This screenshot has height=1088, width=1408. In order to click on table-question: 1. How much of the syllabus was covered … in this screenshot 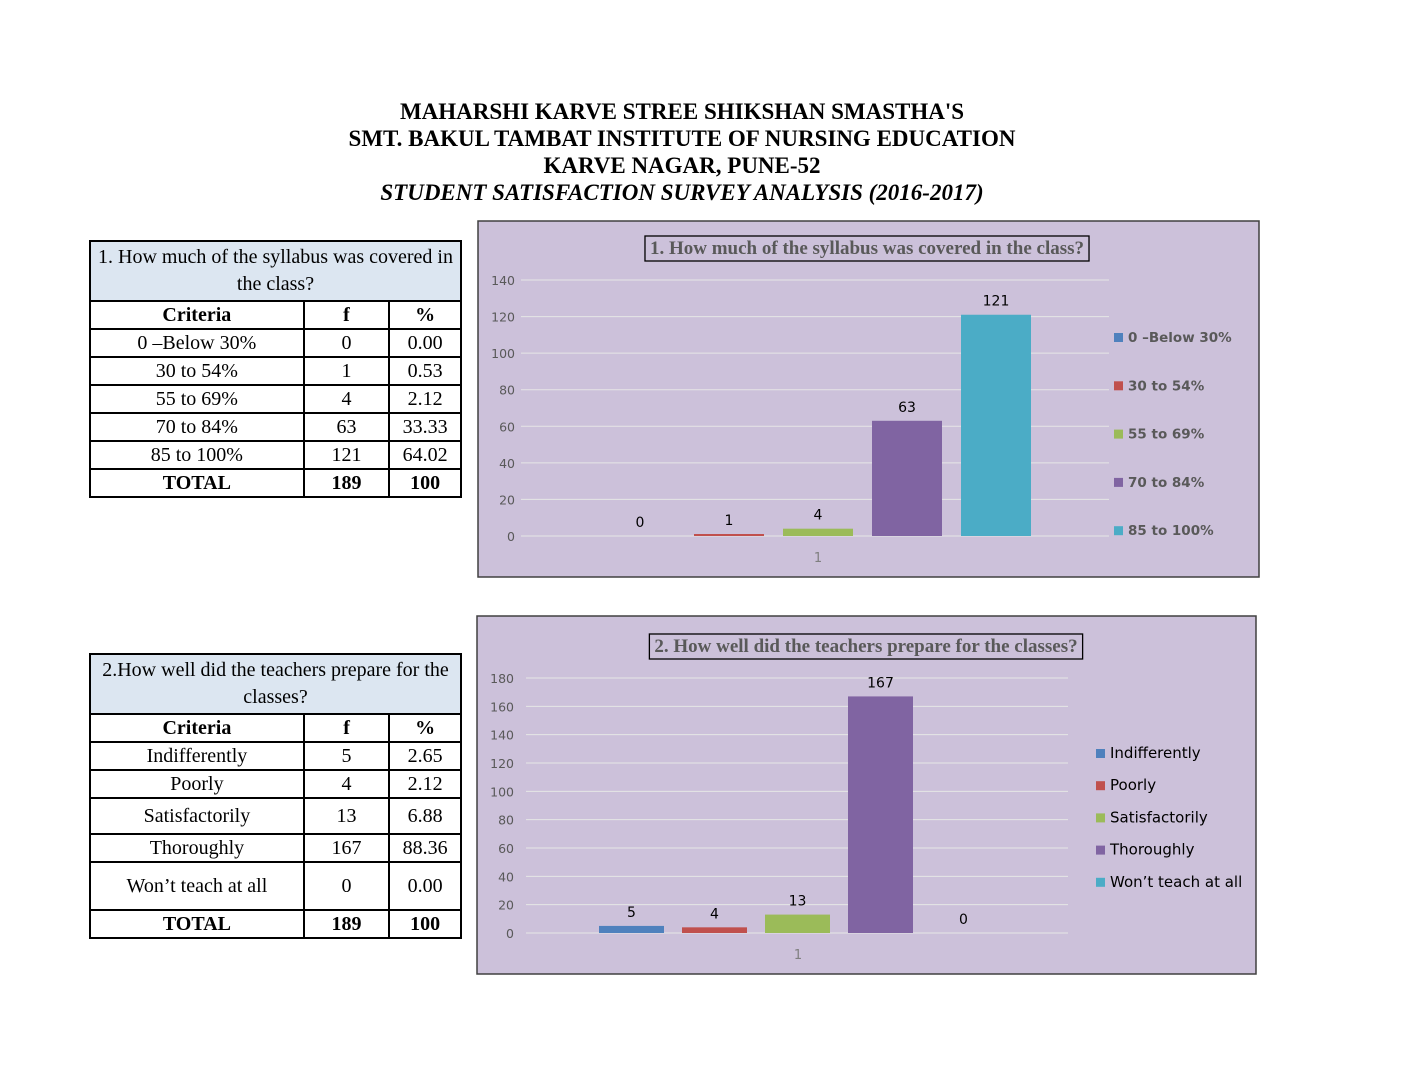, I will do `click(275, 271)`.